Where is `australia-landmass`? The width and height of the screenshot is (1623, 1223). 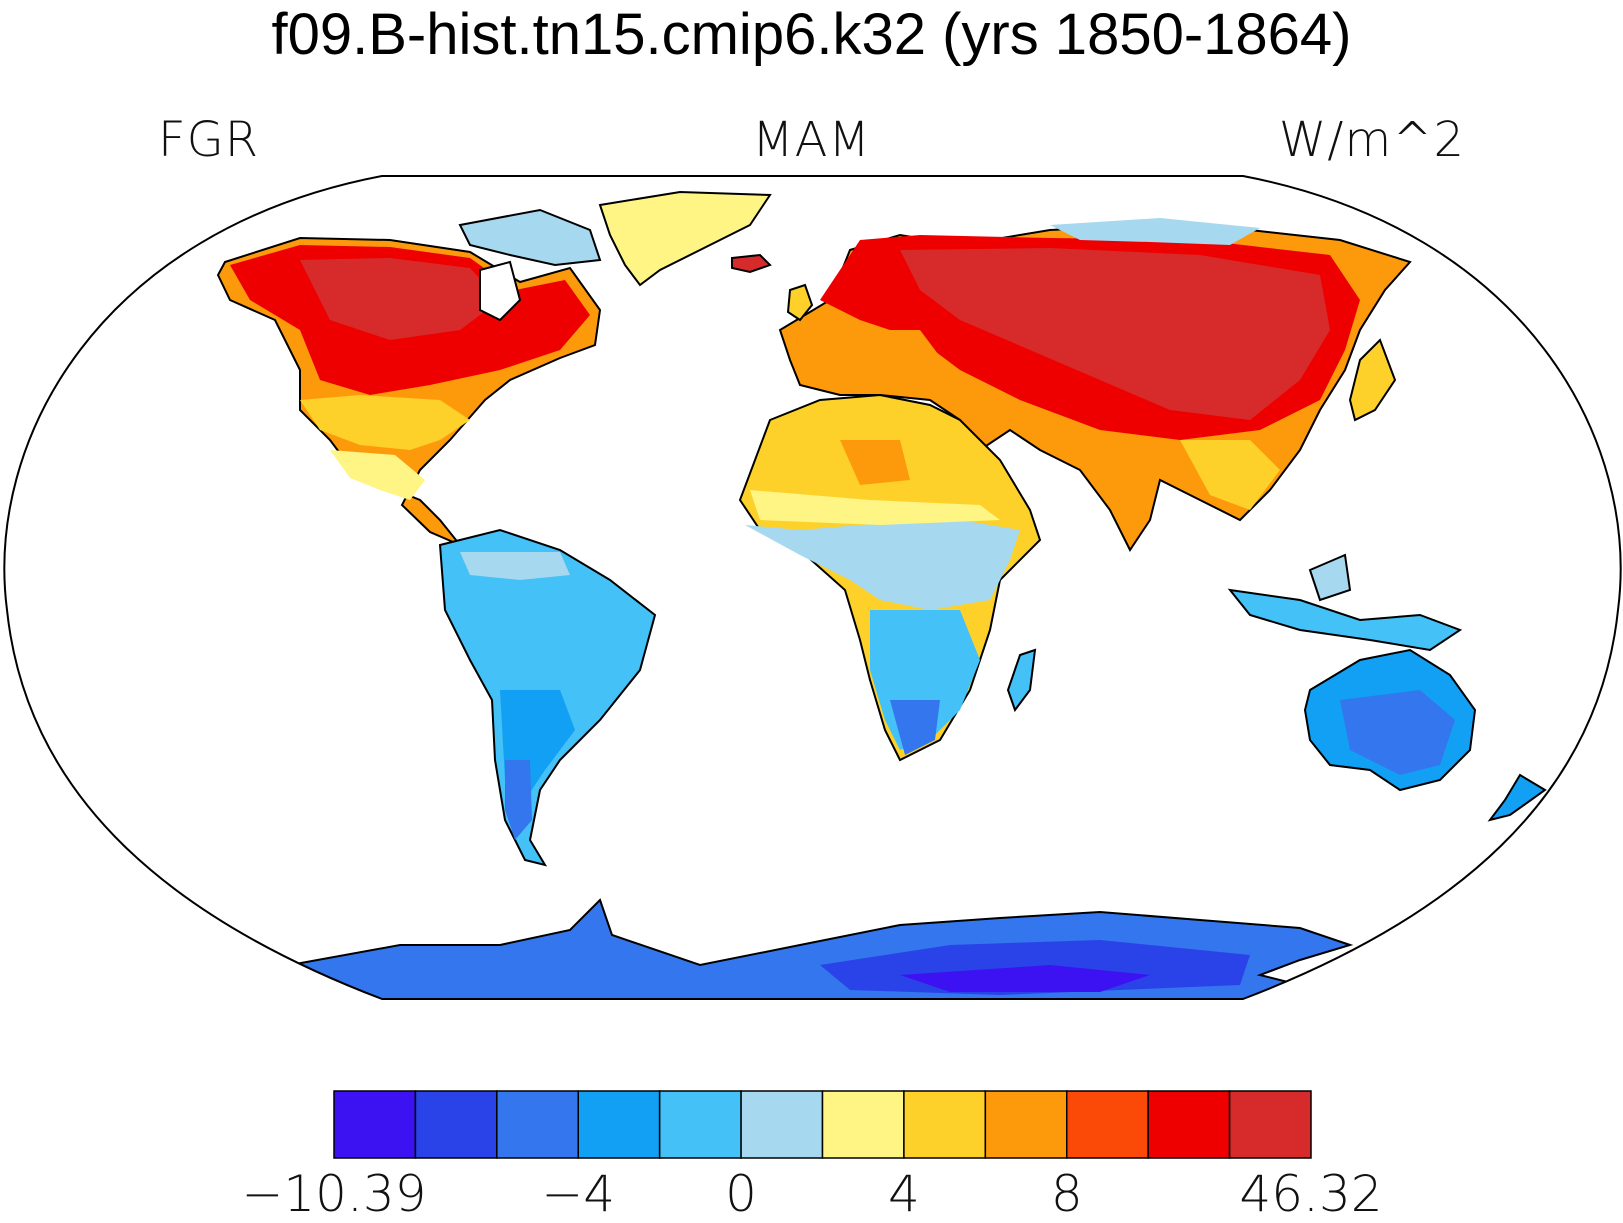 australia-landmass is located at coordinates (1390, 720).